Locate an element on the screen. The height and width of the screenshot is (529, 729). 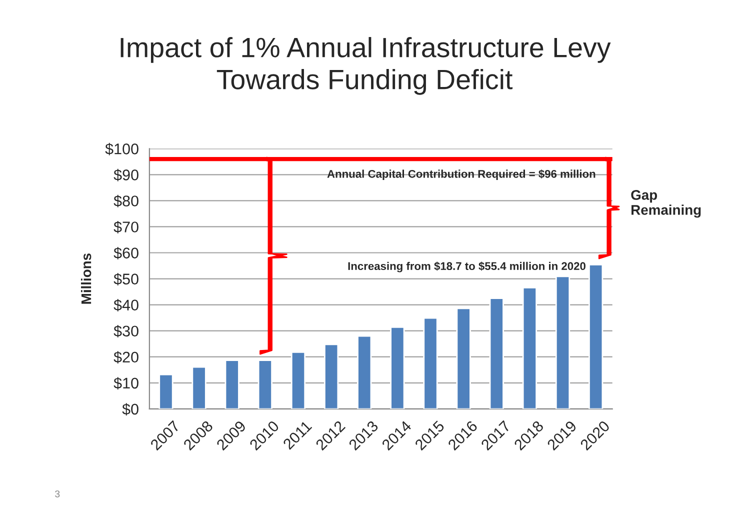
y-tick-label: $50 is located at coordinates (126, 279).